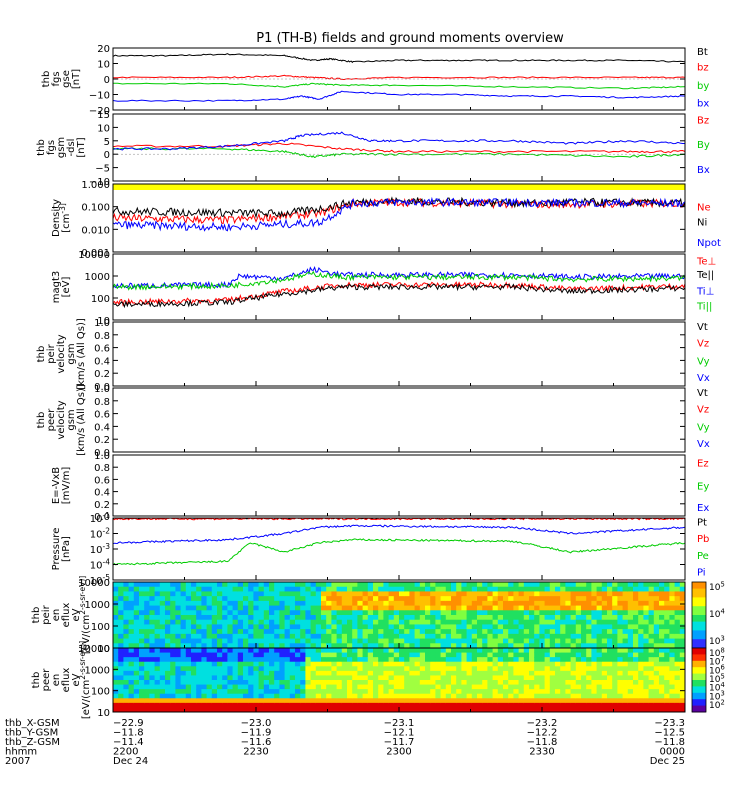 The width and height of the screenshot is (750, 800). Describe the element at coordinates (102, 374) in the screenshot. I see `y-tick-label: 0.2` at that location.